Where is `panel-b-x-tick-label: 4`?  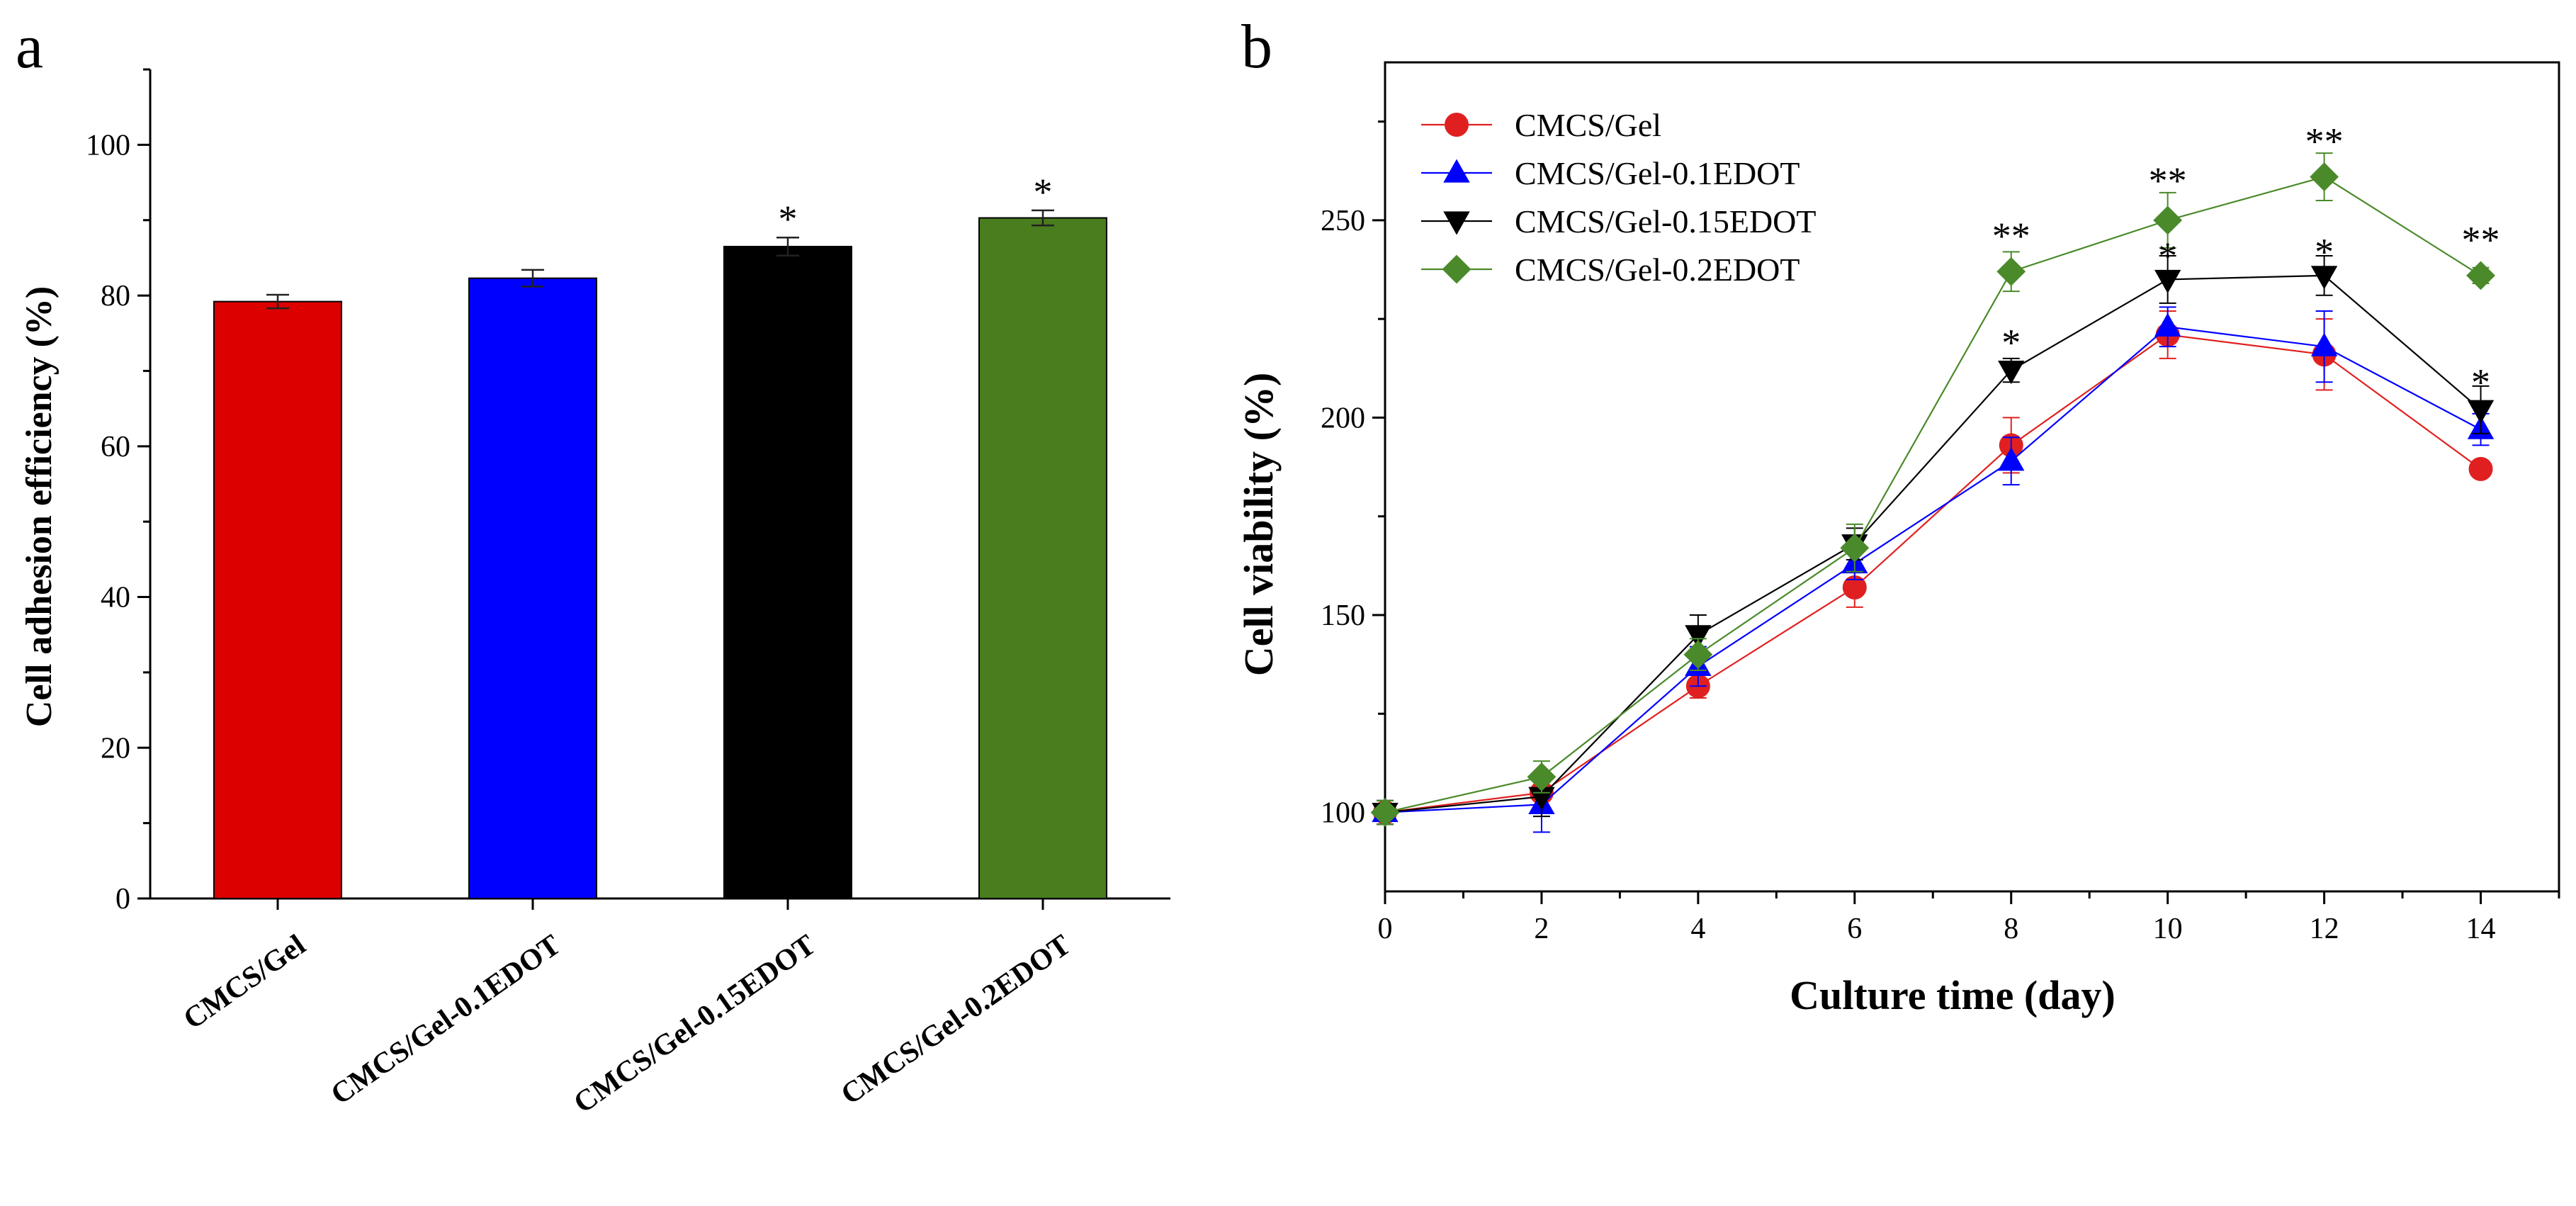 panel-b-x-tick-label: 4 is located at coordinates (1697, 929).